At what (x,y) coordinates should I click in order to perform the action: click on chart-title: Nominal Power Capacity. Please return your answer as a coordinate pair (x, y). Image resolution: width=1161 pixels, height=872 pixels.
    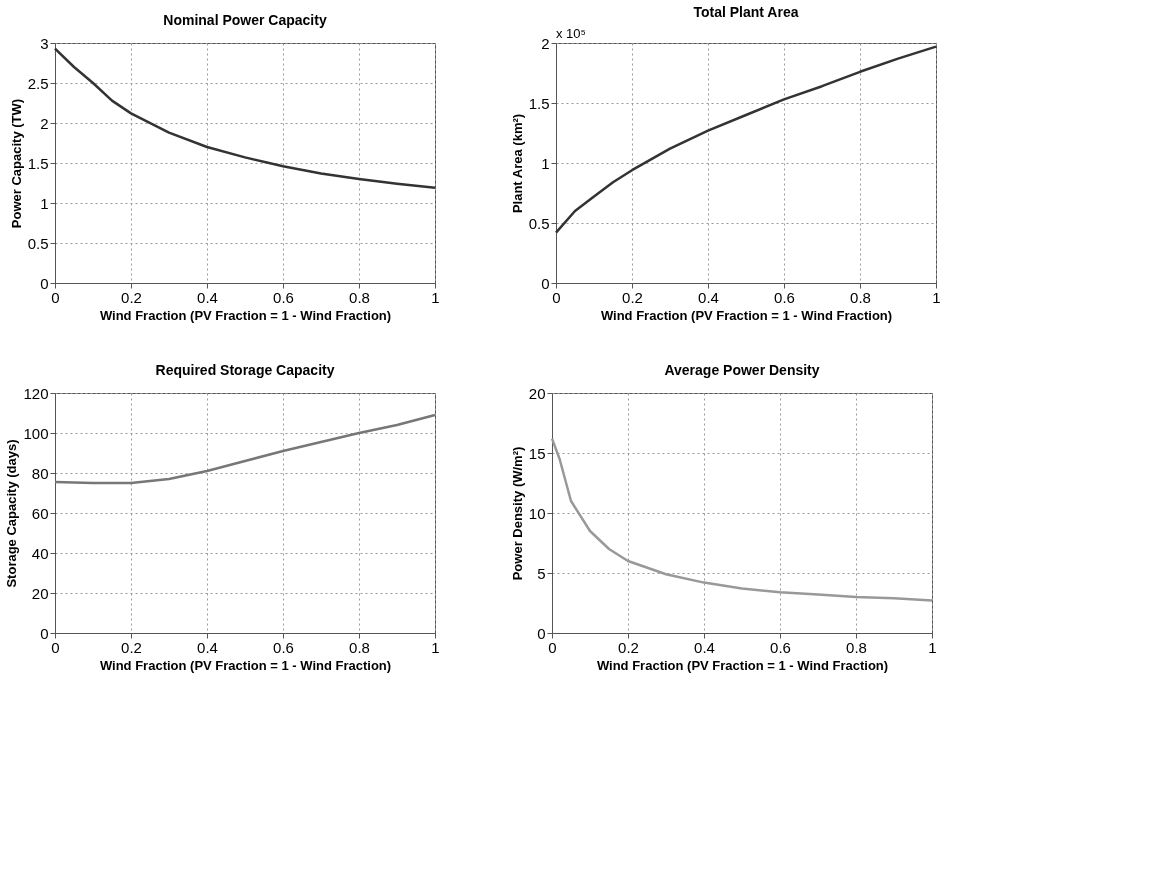
    Looking at the image, I should click on (245, 20).